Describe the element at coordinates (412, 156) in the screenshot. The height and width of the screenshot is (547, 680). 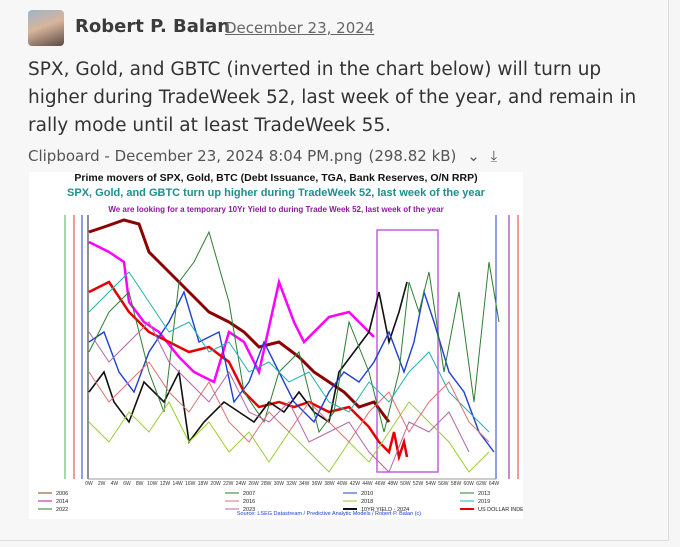
I see `attachment-size: (298.82 kB)` at that location.